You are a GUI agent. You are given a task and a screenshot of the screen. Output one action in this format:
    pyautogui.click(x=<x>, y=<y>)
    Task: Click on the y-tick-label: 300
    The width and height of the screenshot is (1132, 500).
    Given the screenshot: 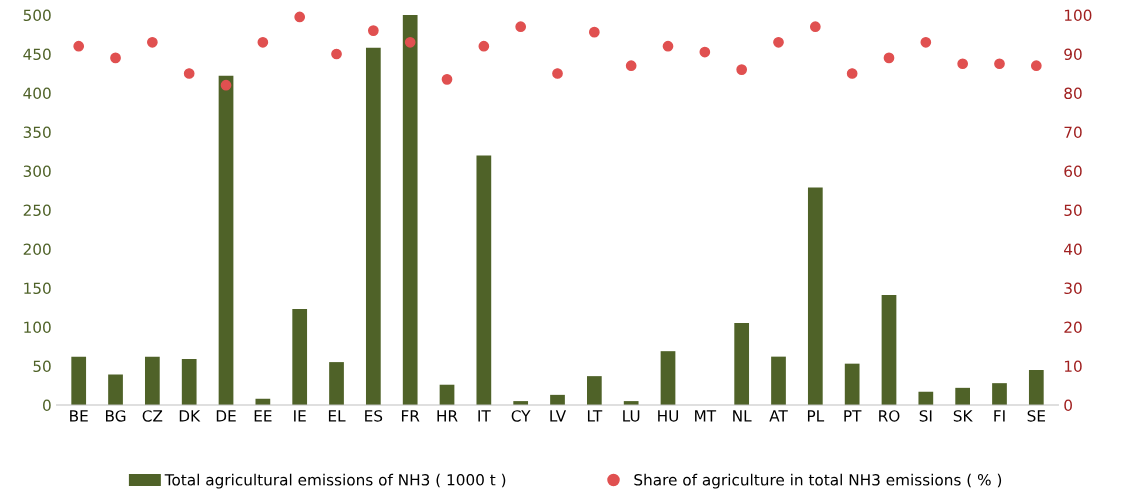 What is the action you would take?
    pyautogui.click(x=37, y=171)
    